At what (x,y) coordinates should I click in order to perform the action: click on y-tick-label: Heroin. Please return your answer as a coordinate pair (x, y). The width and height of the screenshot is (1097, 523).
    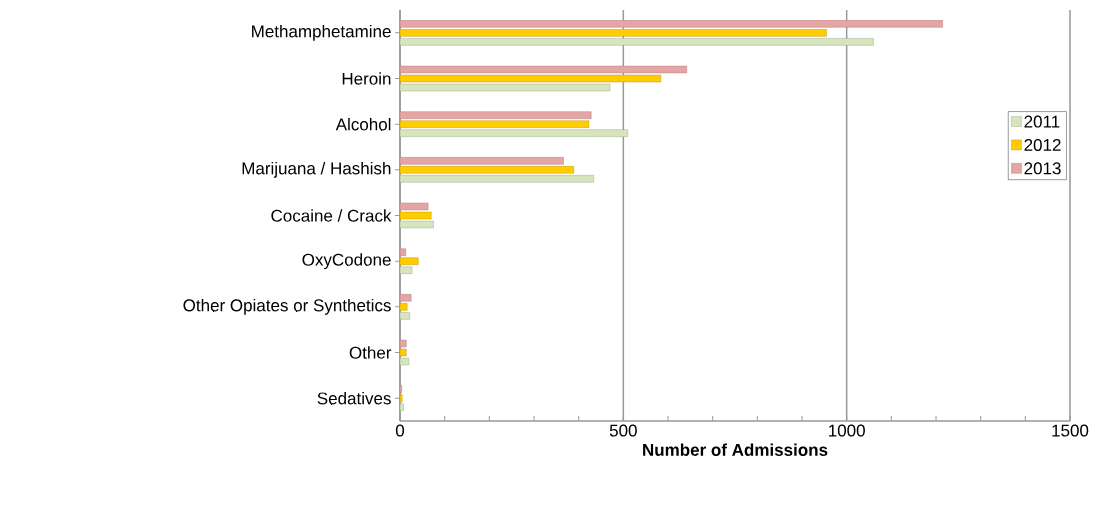
    Looking at the image, I should click on (366, 78).